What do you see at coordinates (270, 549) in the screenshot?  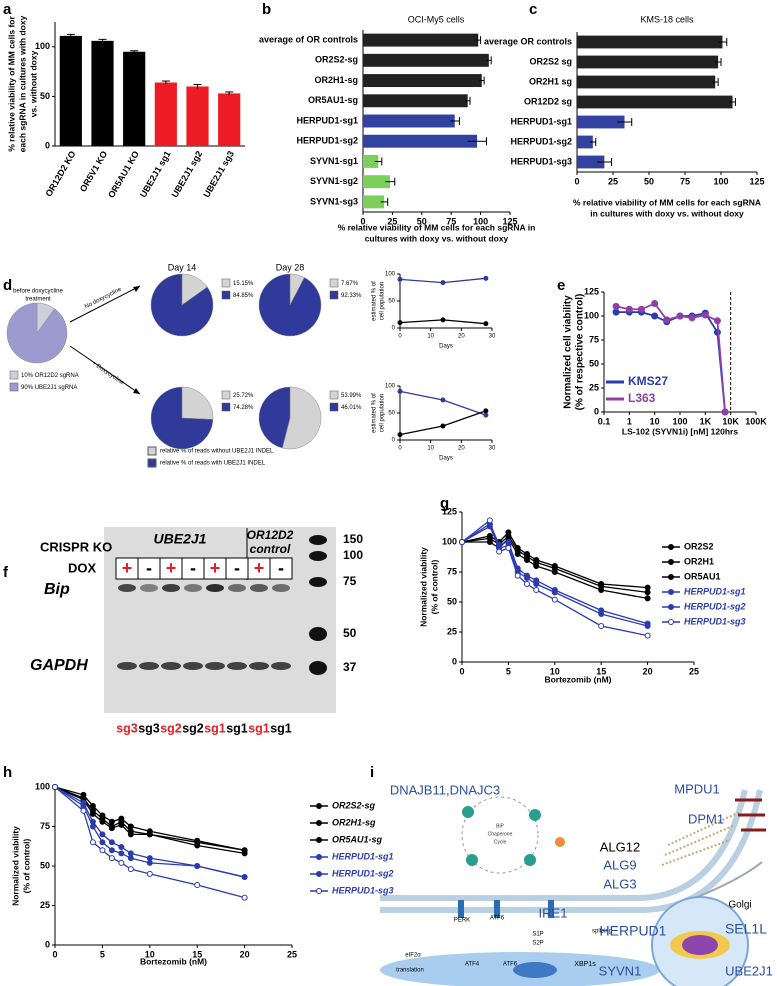 I see `group-label: control` at bounding box center [270, 549].